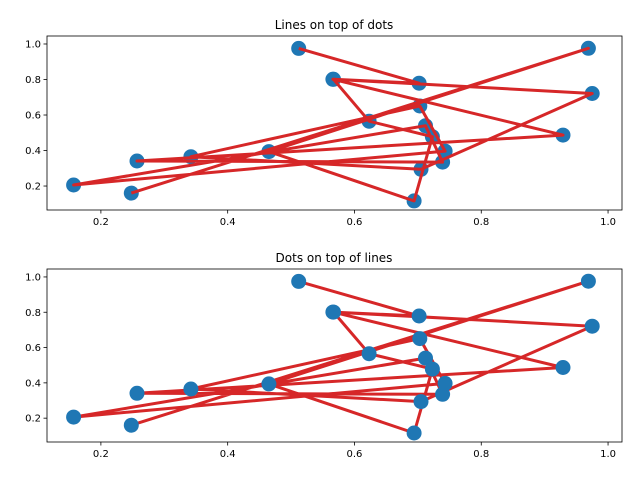 Image resolution: width=640 pixels, height=480 pixels. I want to click on bottom-y-tick-label-0: 0.2, so click(33, 419).